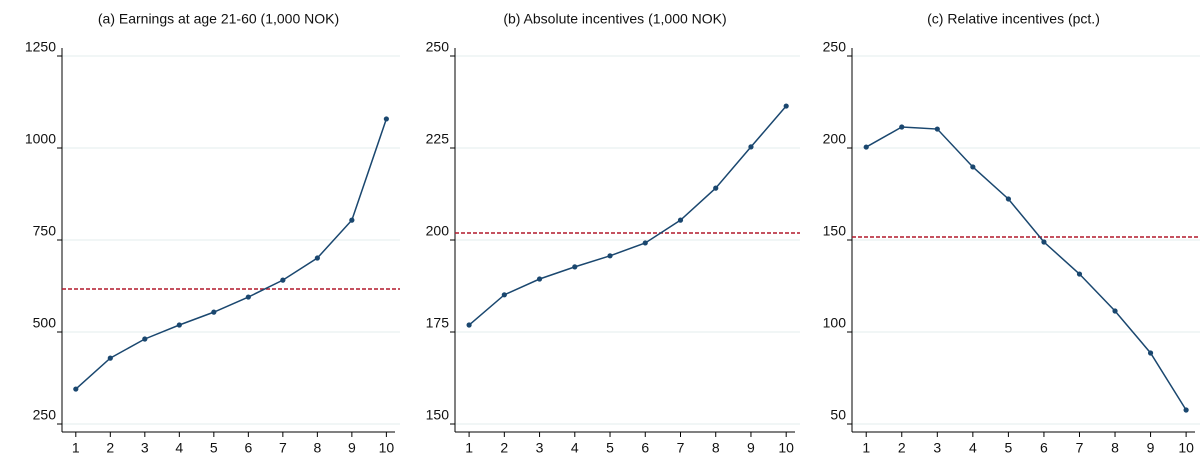 The image size is (1203, 466). Describe the element at coordinates (438, 139) in the screenshot. I see `y-tick-label: 225` at that location.